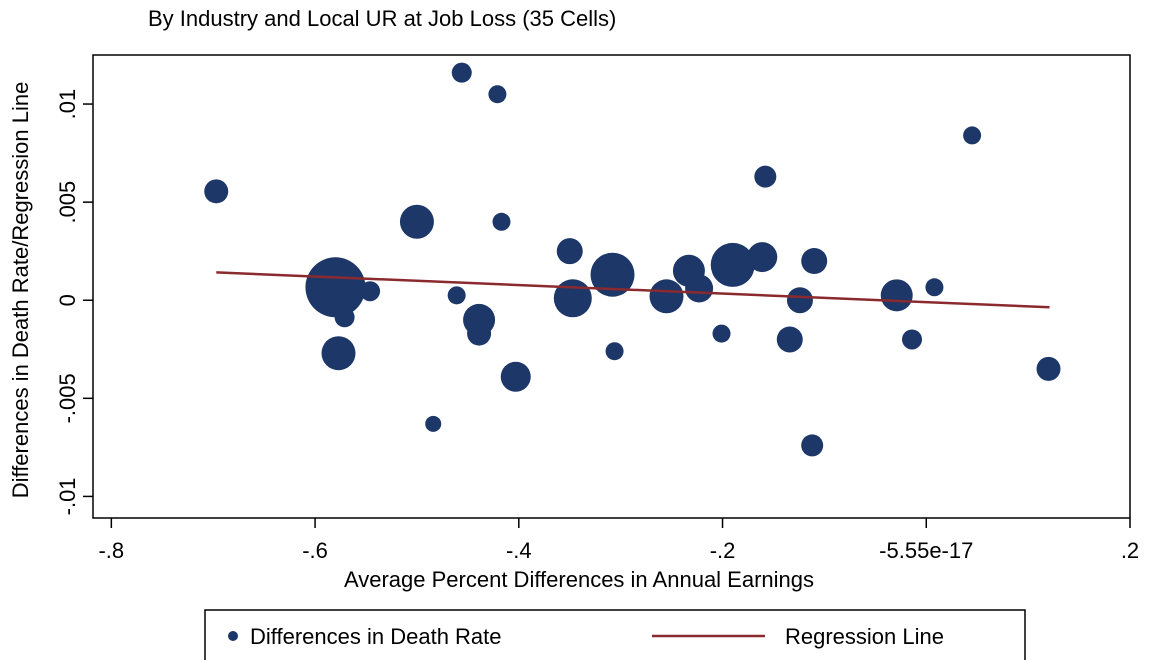  Describe the element at coordinates (1130, 550) in the screenshot. I see `x-tick-label: .2` at that location.